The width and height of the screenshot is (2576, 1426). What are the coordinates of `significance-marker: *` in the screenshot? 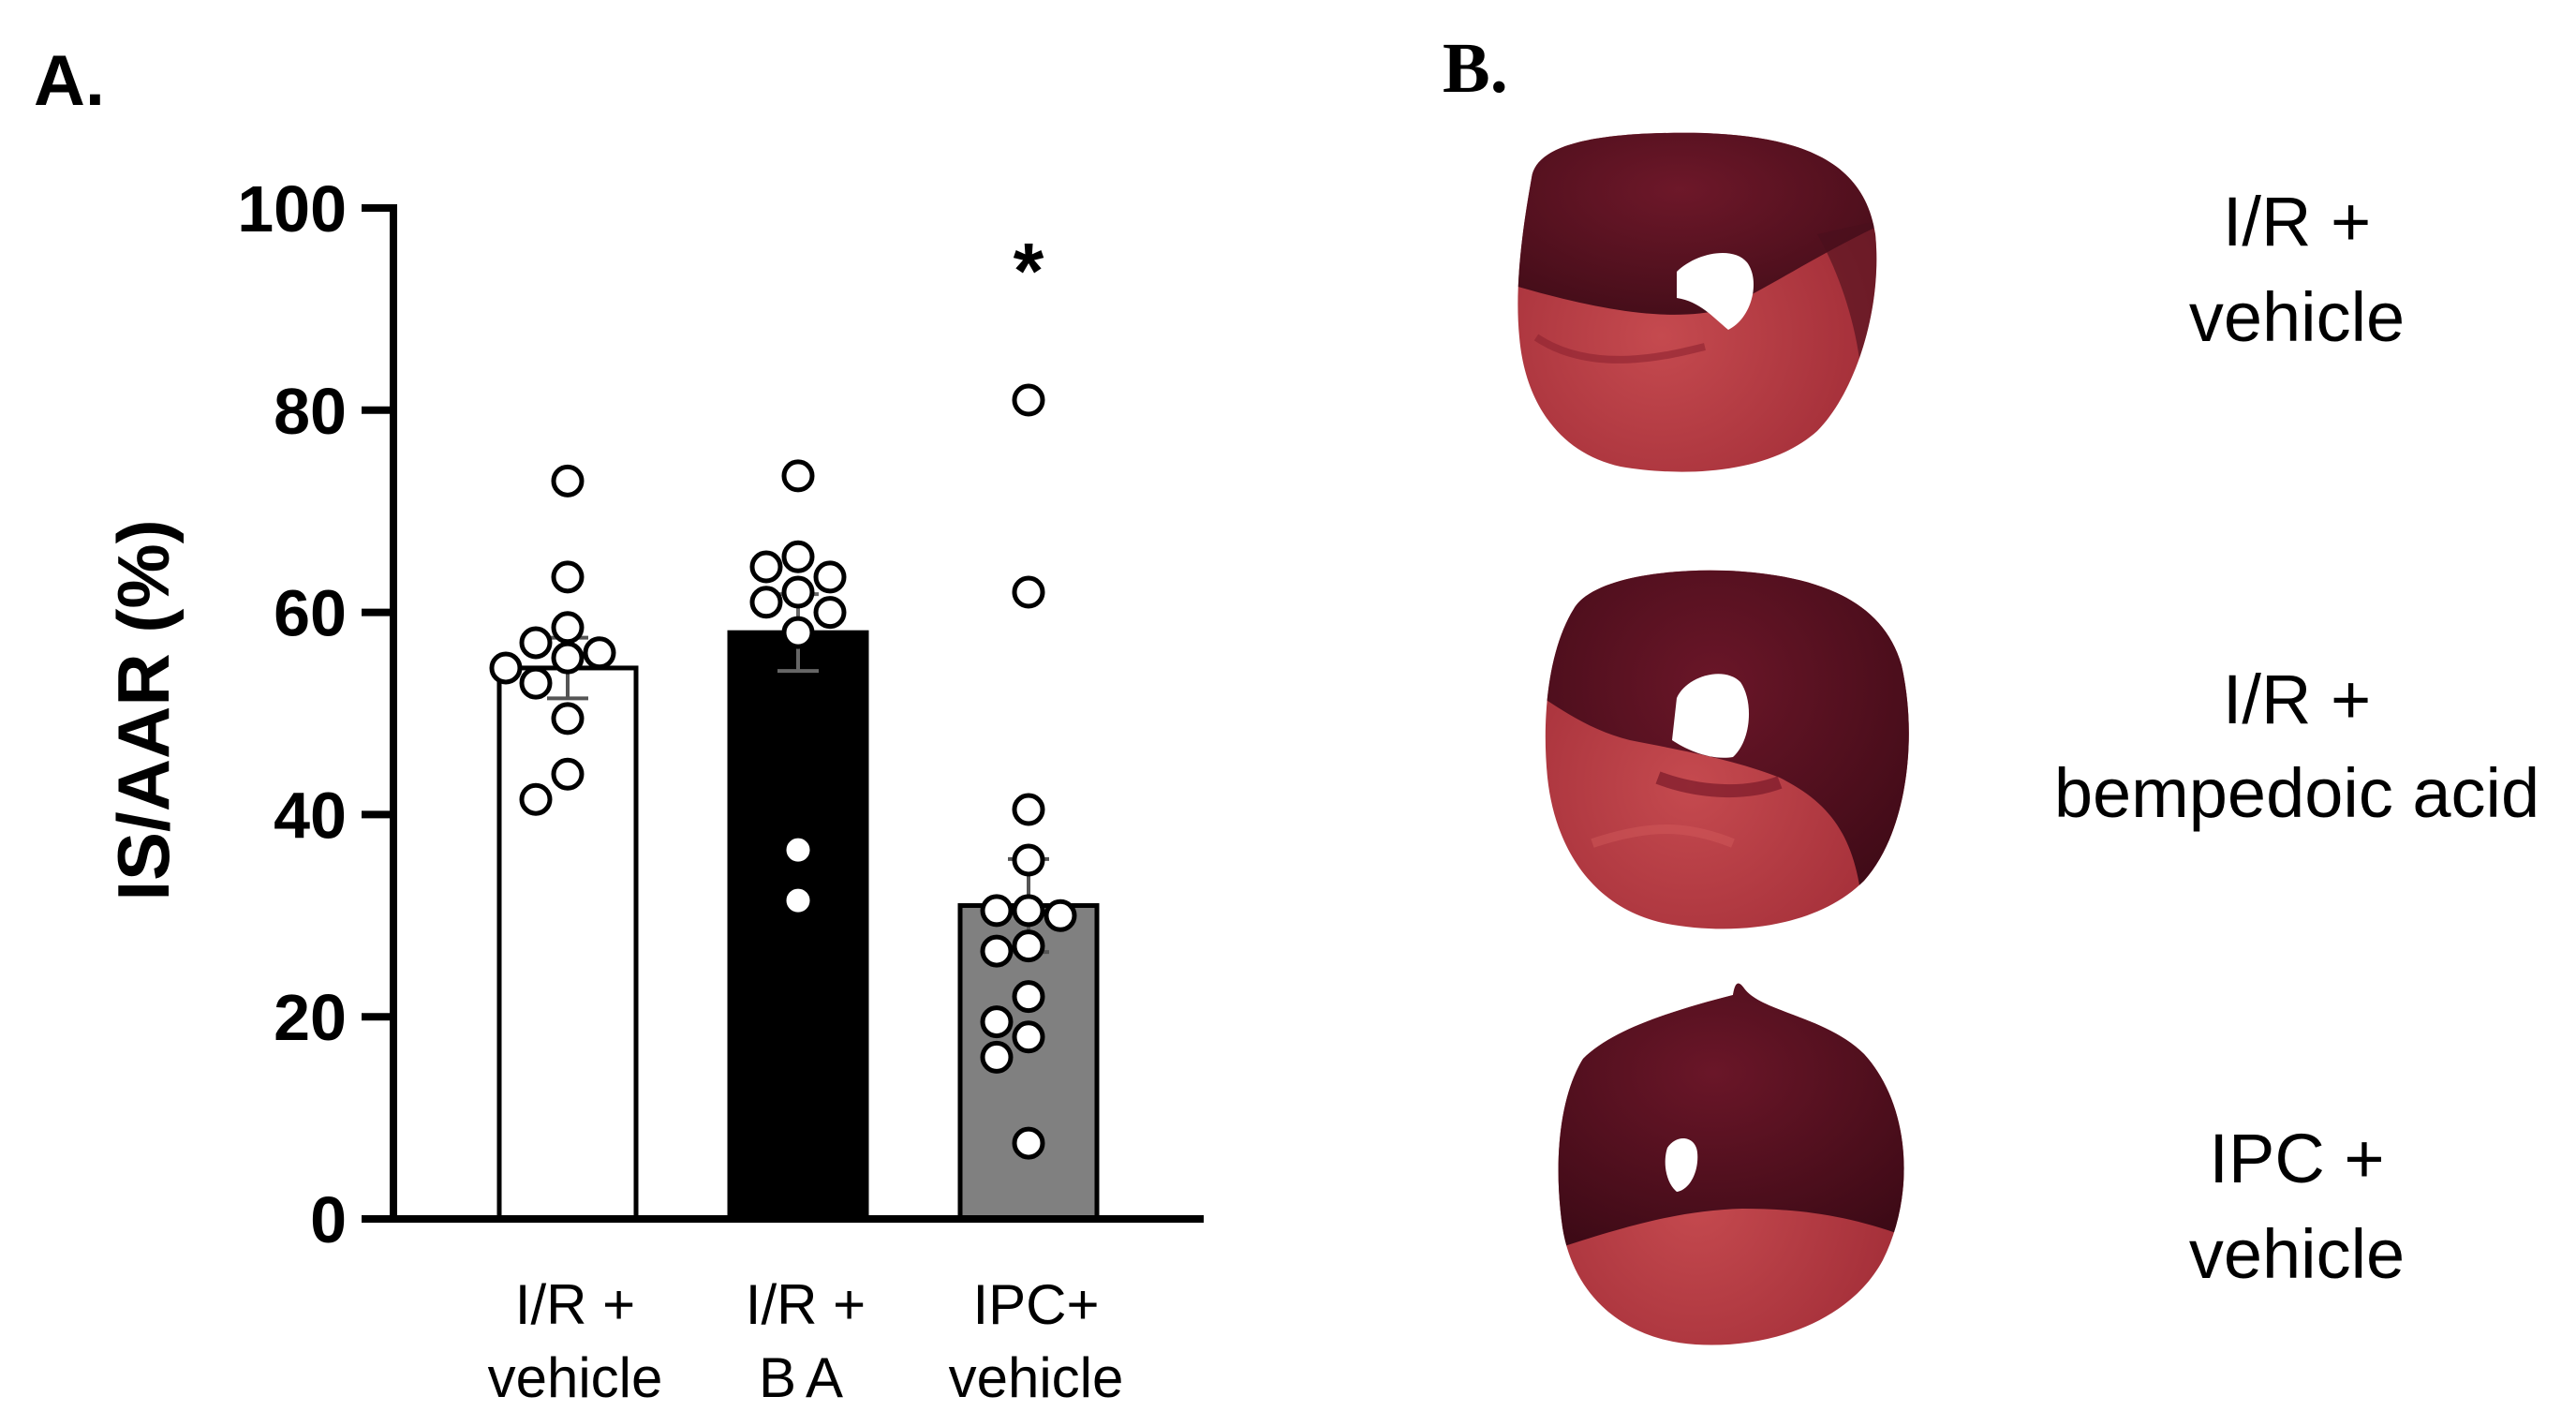 It's located at (1029, 271).